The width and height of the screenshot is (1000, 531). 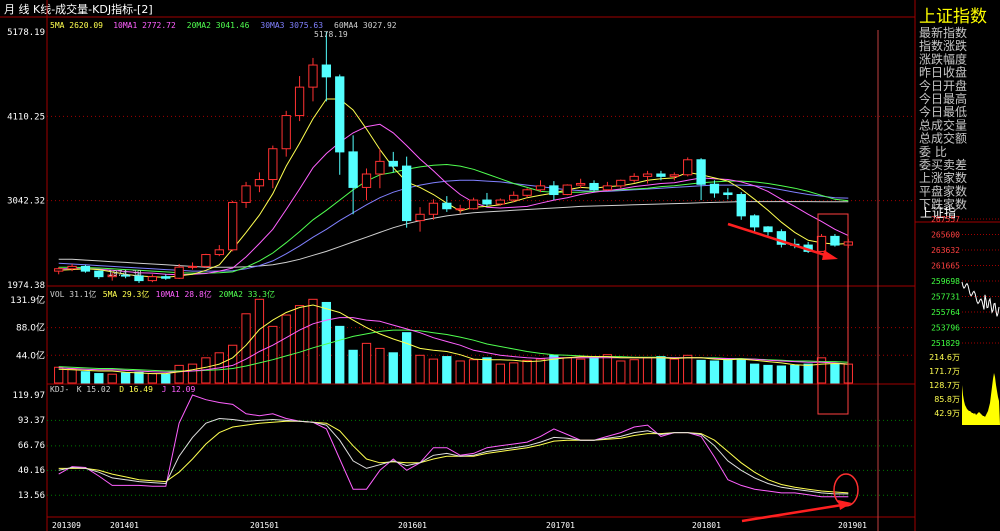 I want to click on volume-bars, so click(x=453, y=341).